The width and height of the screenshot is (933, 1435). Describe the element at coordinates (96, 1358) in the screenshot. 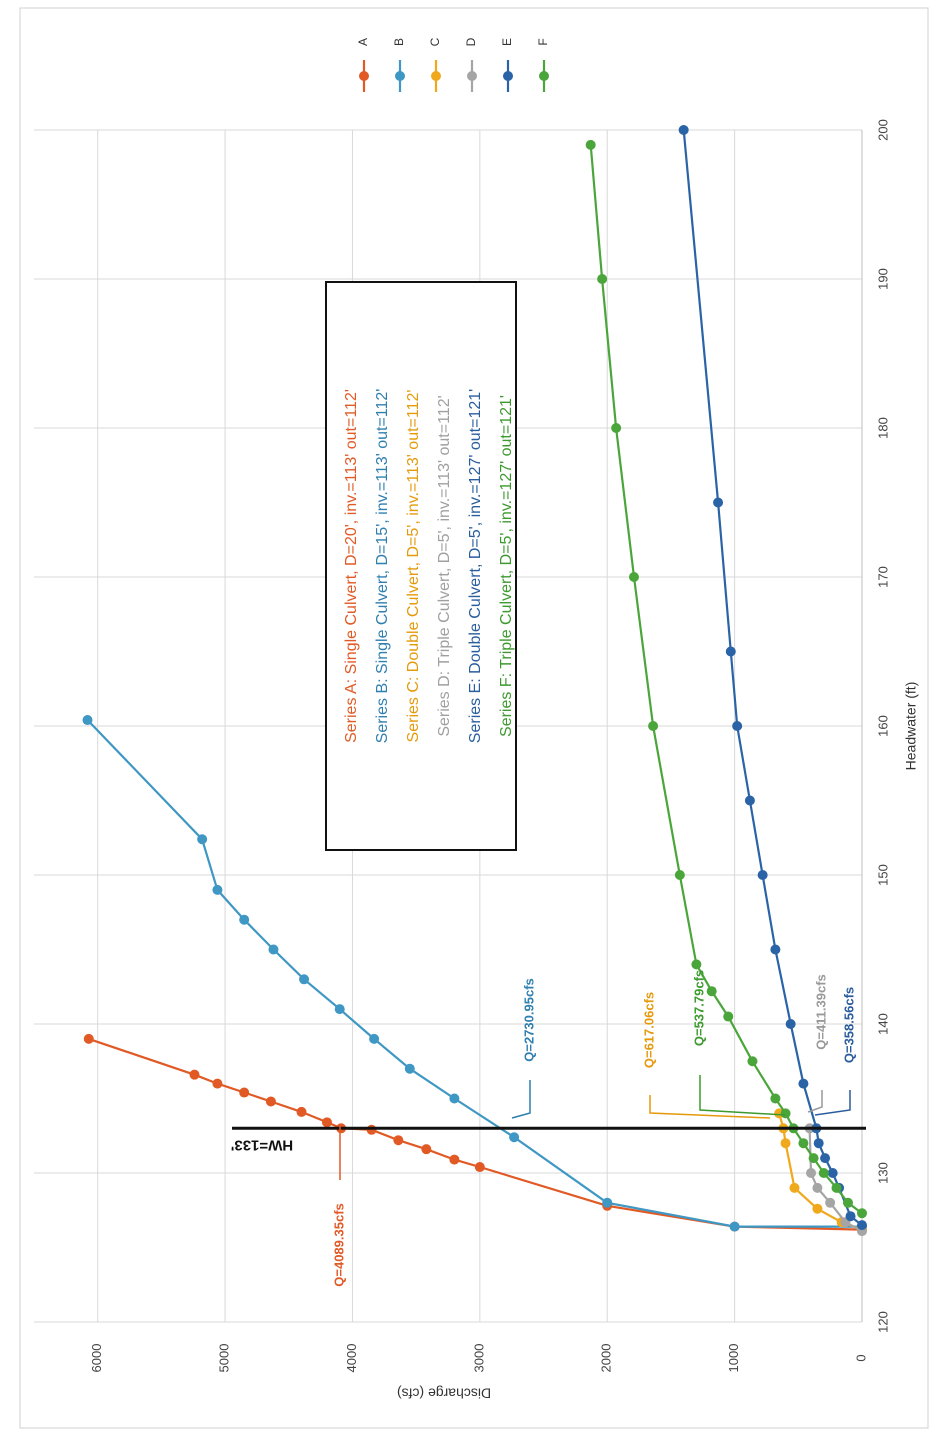

I see `tick-label-discharge-6000: 6000` at that location.